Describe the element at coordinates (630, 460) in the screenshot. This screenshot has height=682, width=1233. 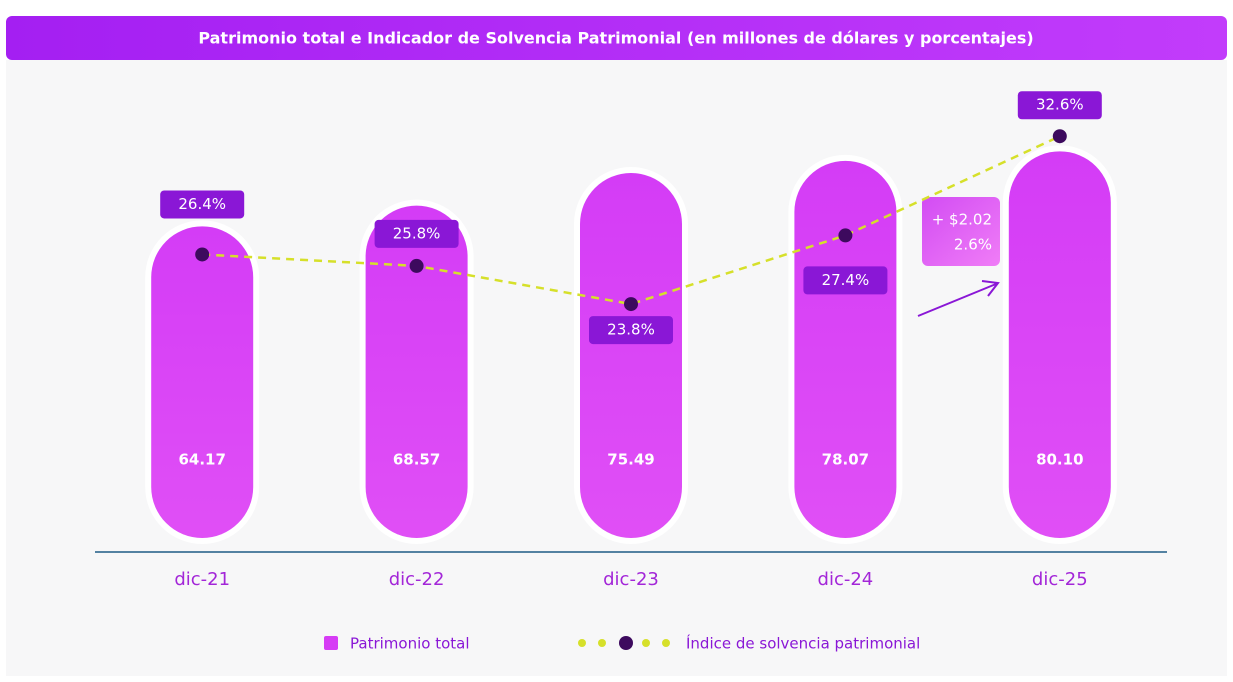
I see `bar-value-label: 75.49` at that location.